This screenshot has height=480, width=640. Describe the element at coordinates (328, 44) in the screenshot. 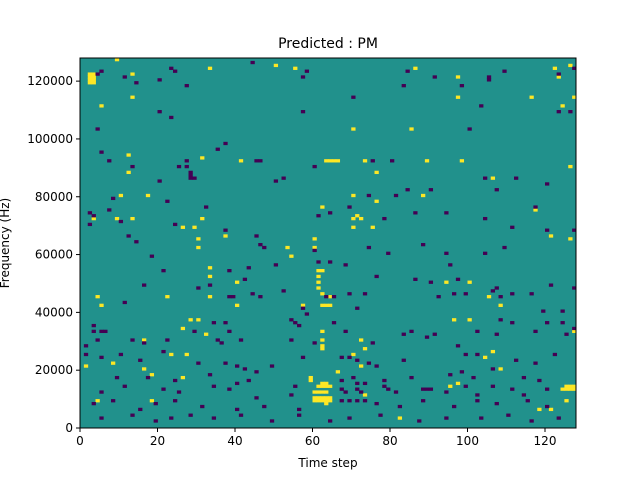

I see `chart-title: Predicted : PM` at that location.